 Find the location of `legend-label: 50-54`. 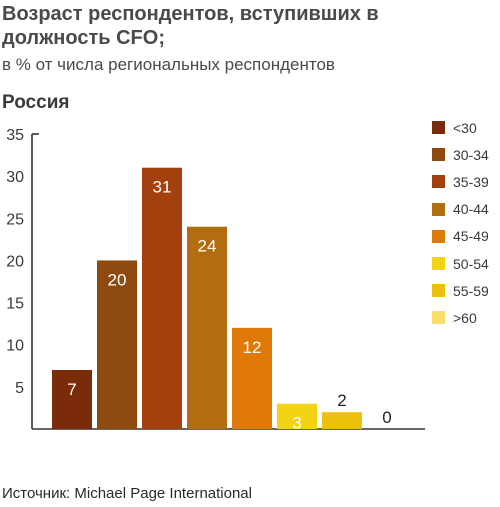

legend-label: 50-54 is located at coordinates (471, 263).